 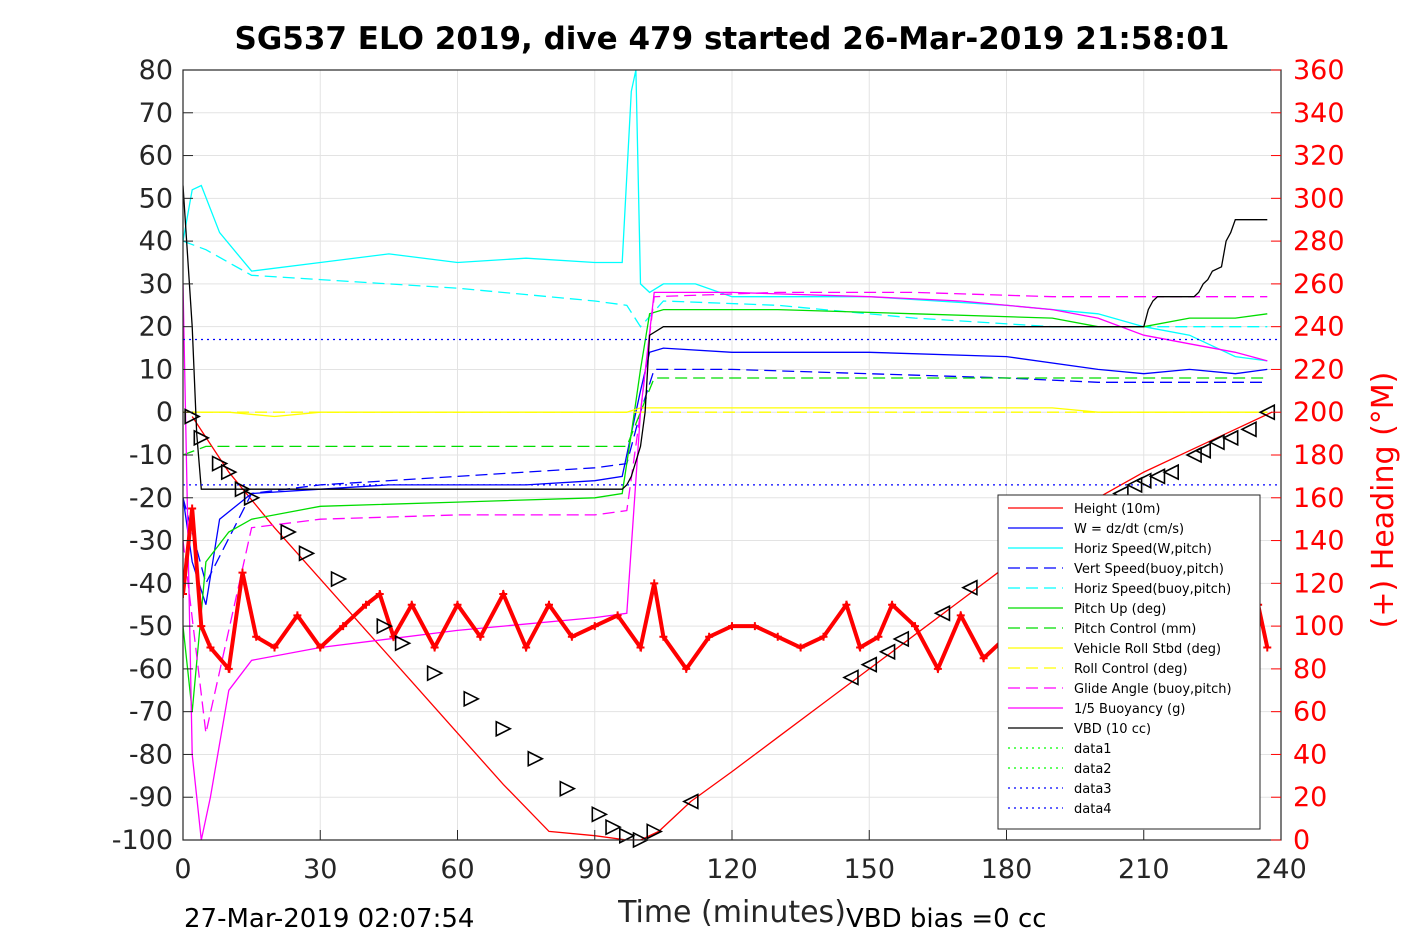 I want to click on right-tick-label-8: 200, so click(x=1319, y=412).